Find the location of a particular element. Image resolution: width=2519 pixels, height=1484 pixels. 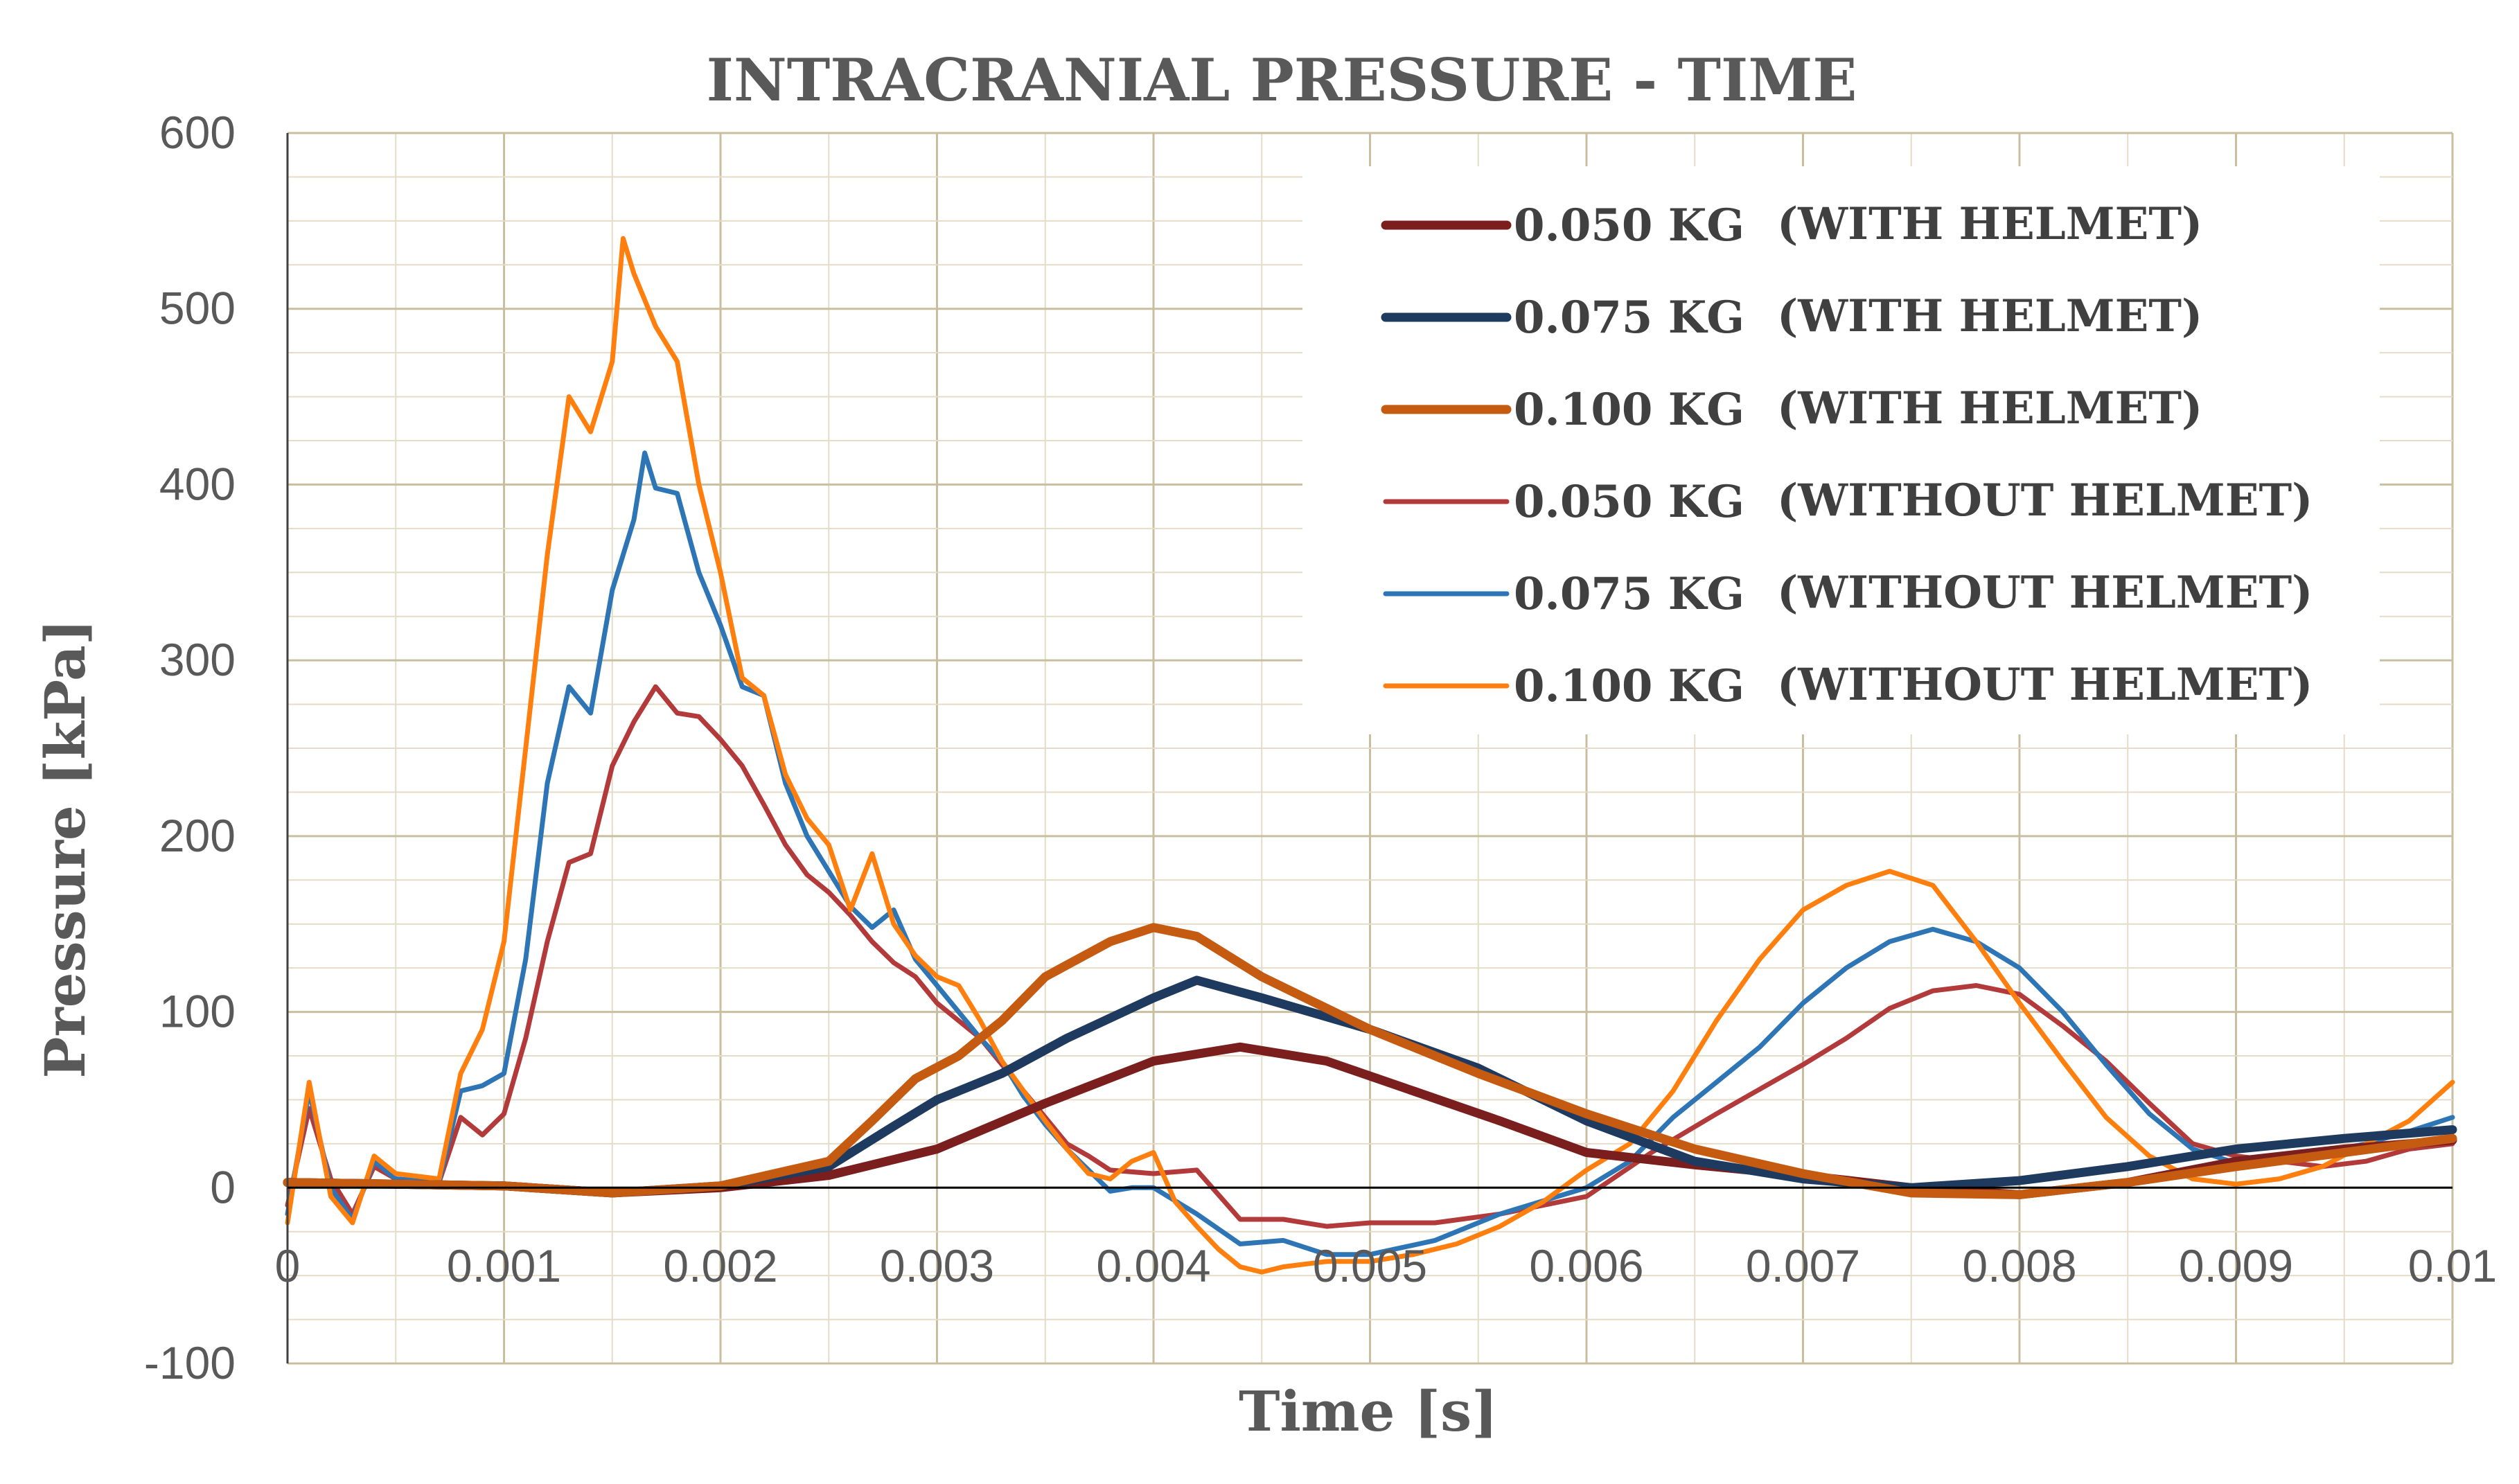

x-tick-label: 0.004 is located at coordinates (1153, 1265).